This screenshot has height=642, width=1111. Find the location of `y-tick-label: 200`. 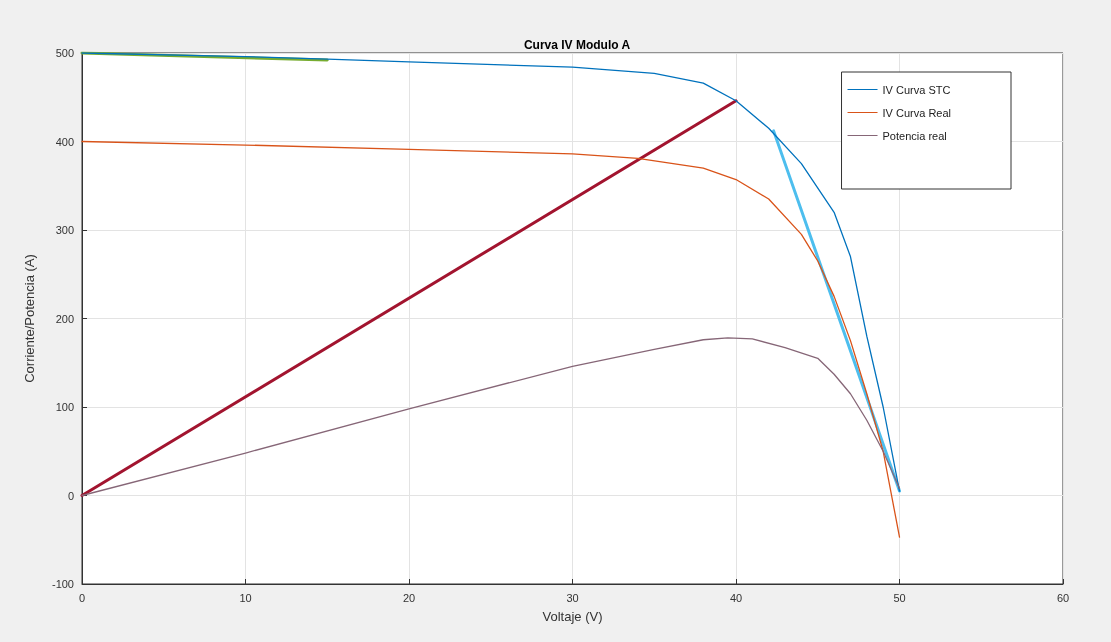

y-tick-label: 200 is located at coordinates (64, 318).